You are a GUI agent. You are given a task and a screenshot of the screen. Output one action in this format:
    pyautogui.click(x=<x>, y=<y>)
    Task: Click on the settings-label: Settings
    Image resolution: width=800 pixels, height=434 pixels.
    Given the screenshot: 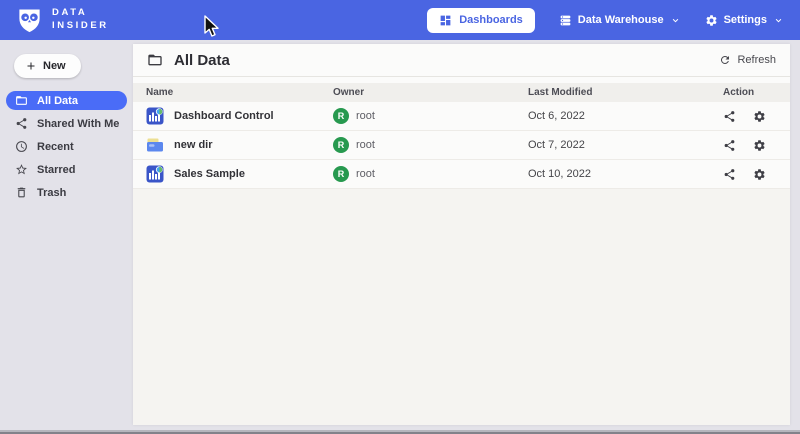 What is the action you would take?
    pyautogui.click(x=745, y=20)
    